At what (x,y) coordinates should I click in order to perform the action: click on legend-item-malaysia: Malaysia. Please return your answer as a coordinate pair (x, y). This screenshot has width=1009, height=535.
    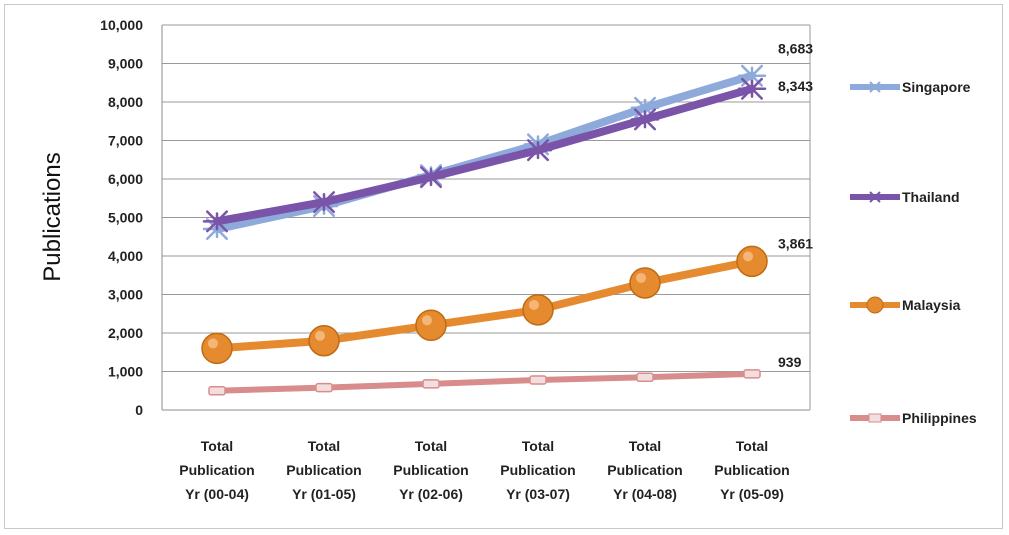
    Looking at the image, I should click on (905, 305).